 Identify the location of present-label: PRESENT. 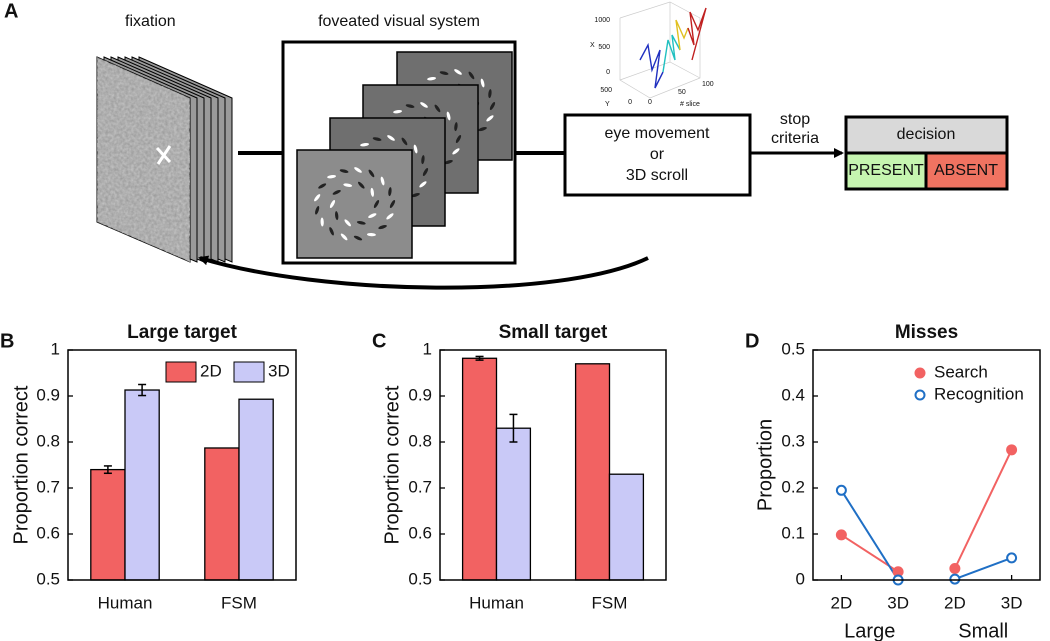
(886, 170).